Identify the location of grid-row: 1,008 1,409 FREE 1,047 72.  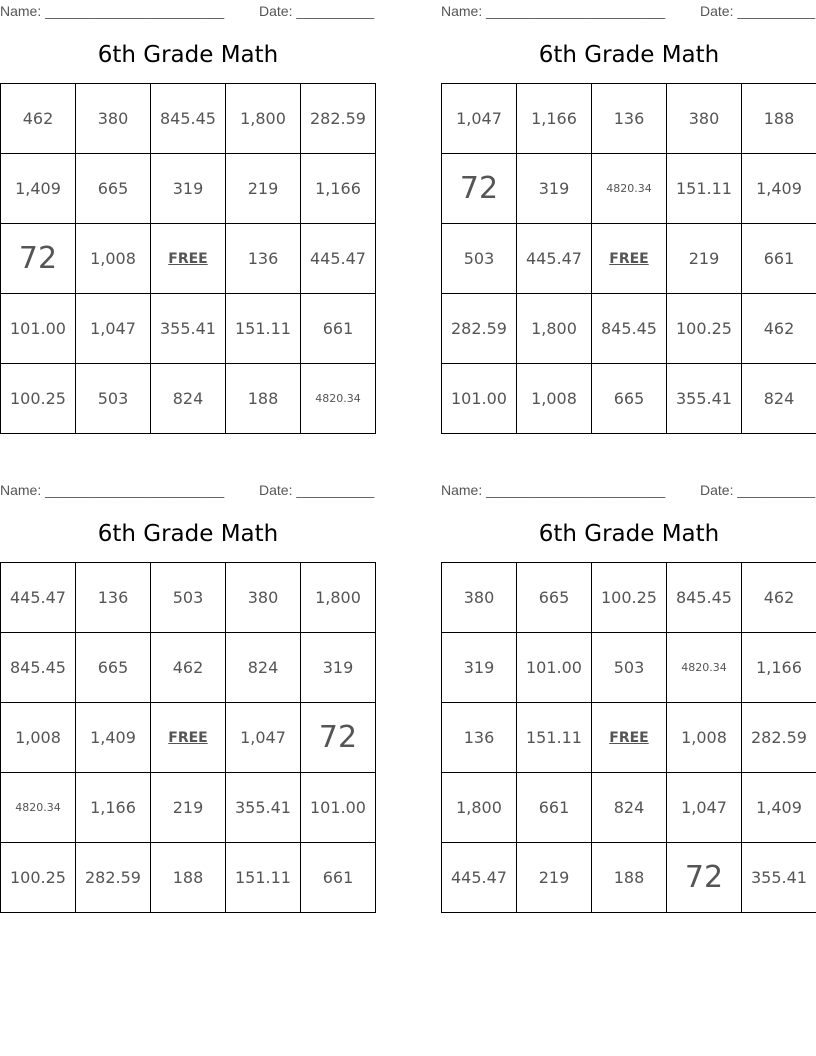
(188, 737).